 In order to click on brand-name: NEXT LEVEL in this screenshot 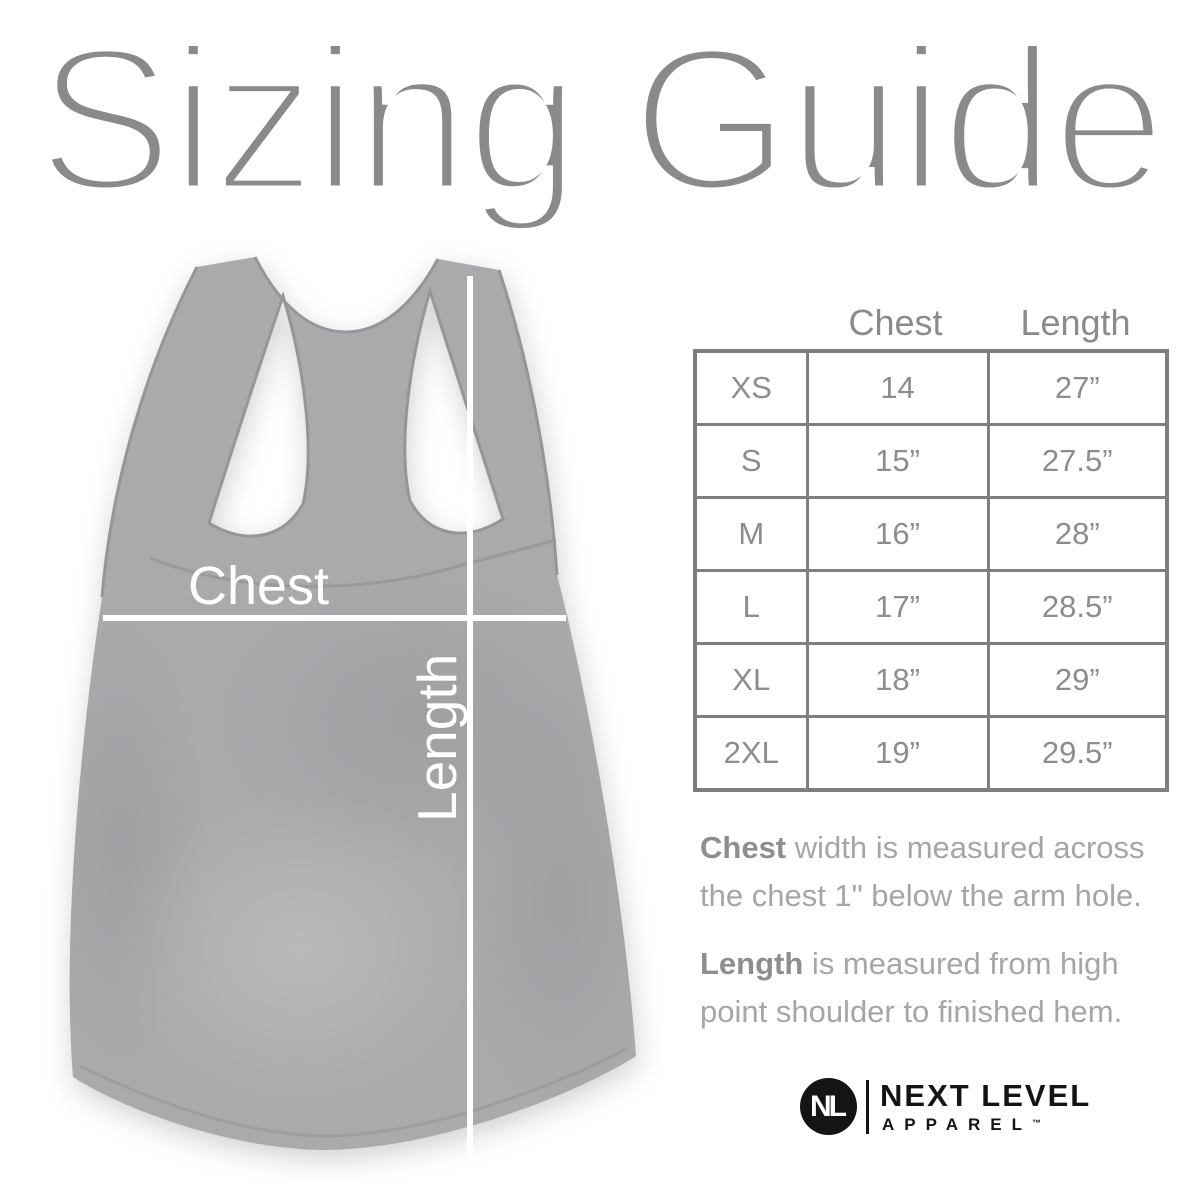, I will do `click(986, 1095)`.